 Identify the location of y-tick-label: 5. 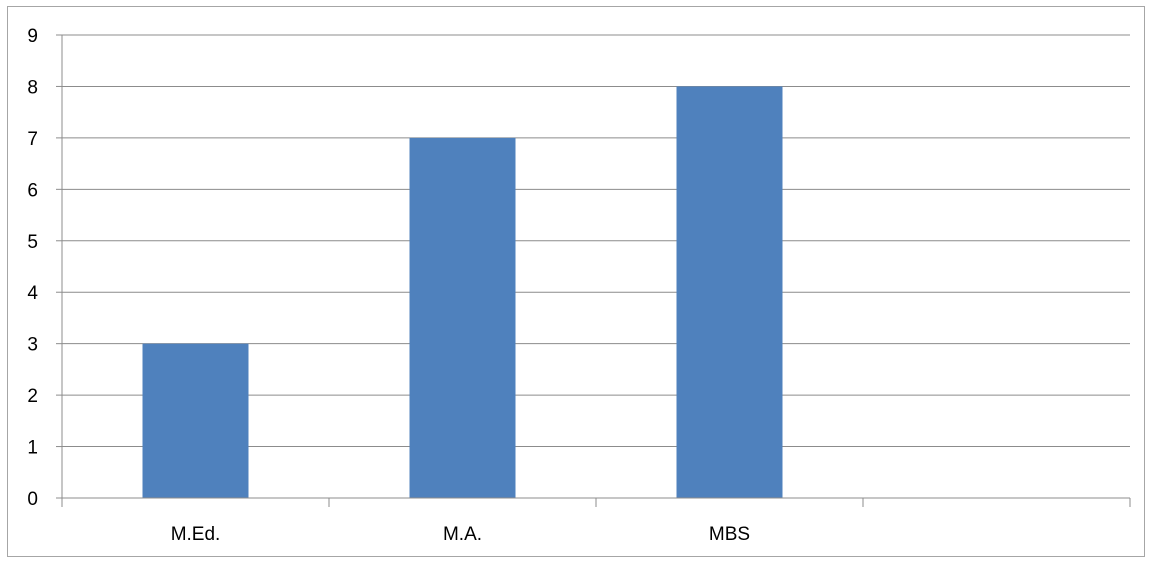
(32, 242).